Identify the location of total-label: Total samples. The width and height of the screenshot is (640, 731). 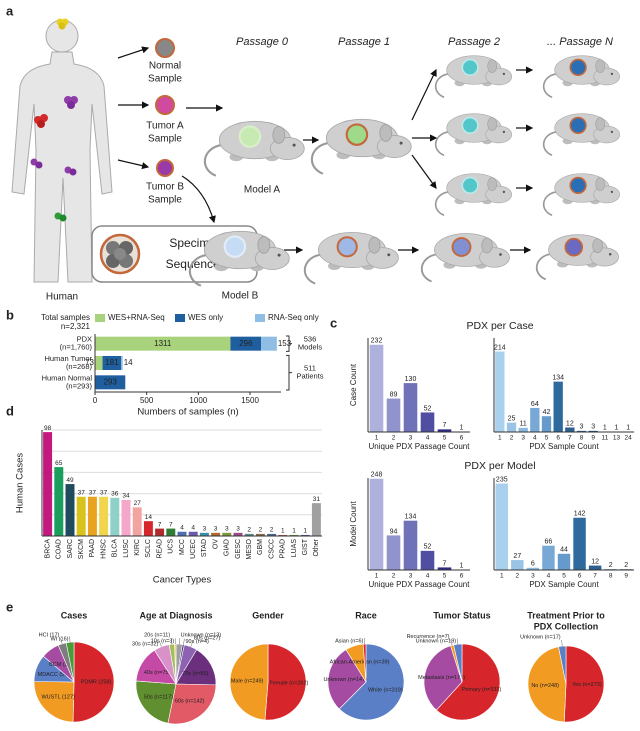
(65, 317).